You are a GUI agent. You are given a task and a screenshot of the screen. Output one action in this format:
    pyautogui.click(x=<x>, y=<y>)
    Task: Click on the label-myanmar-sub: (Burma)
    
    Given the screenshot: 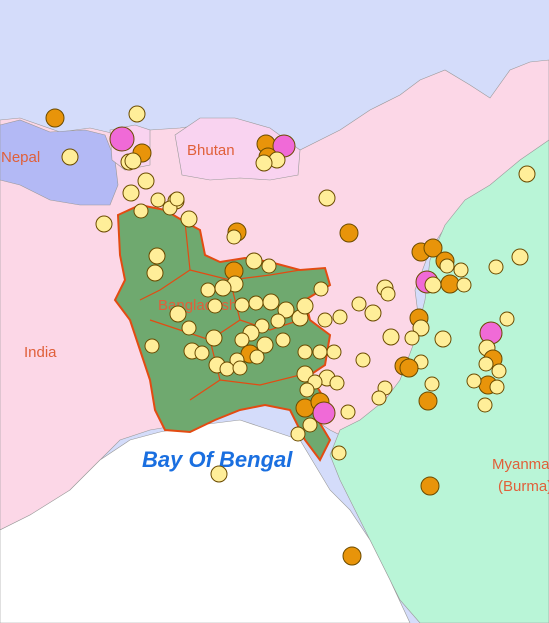 What is the action you would take?
    pyautogui.click(x=523, y=486)
    